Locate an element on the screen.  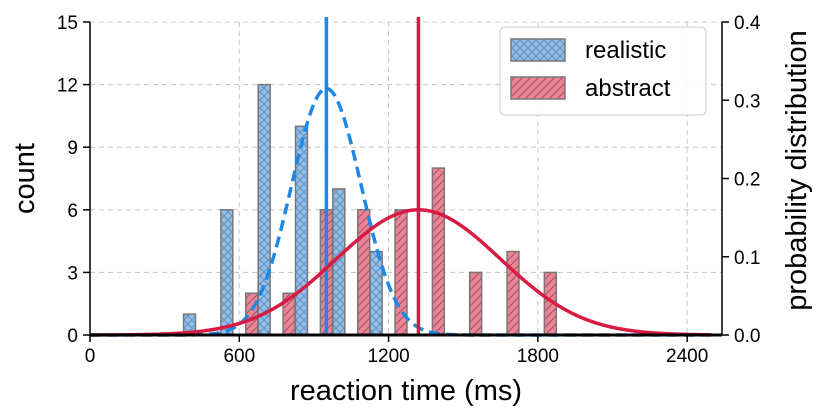
x-tick-label: 2400 is located at coordinates (687, 356).